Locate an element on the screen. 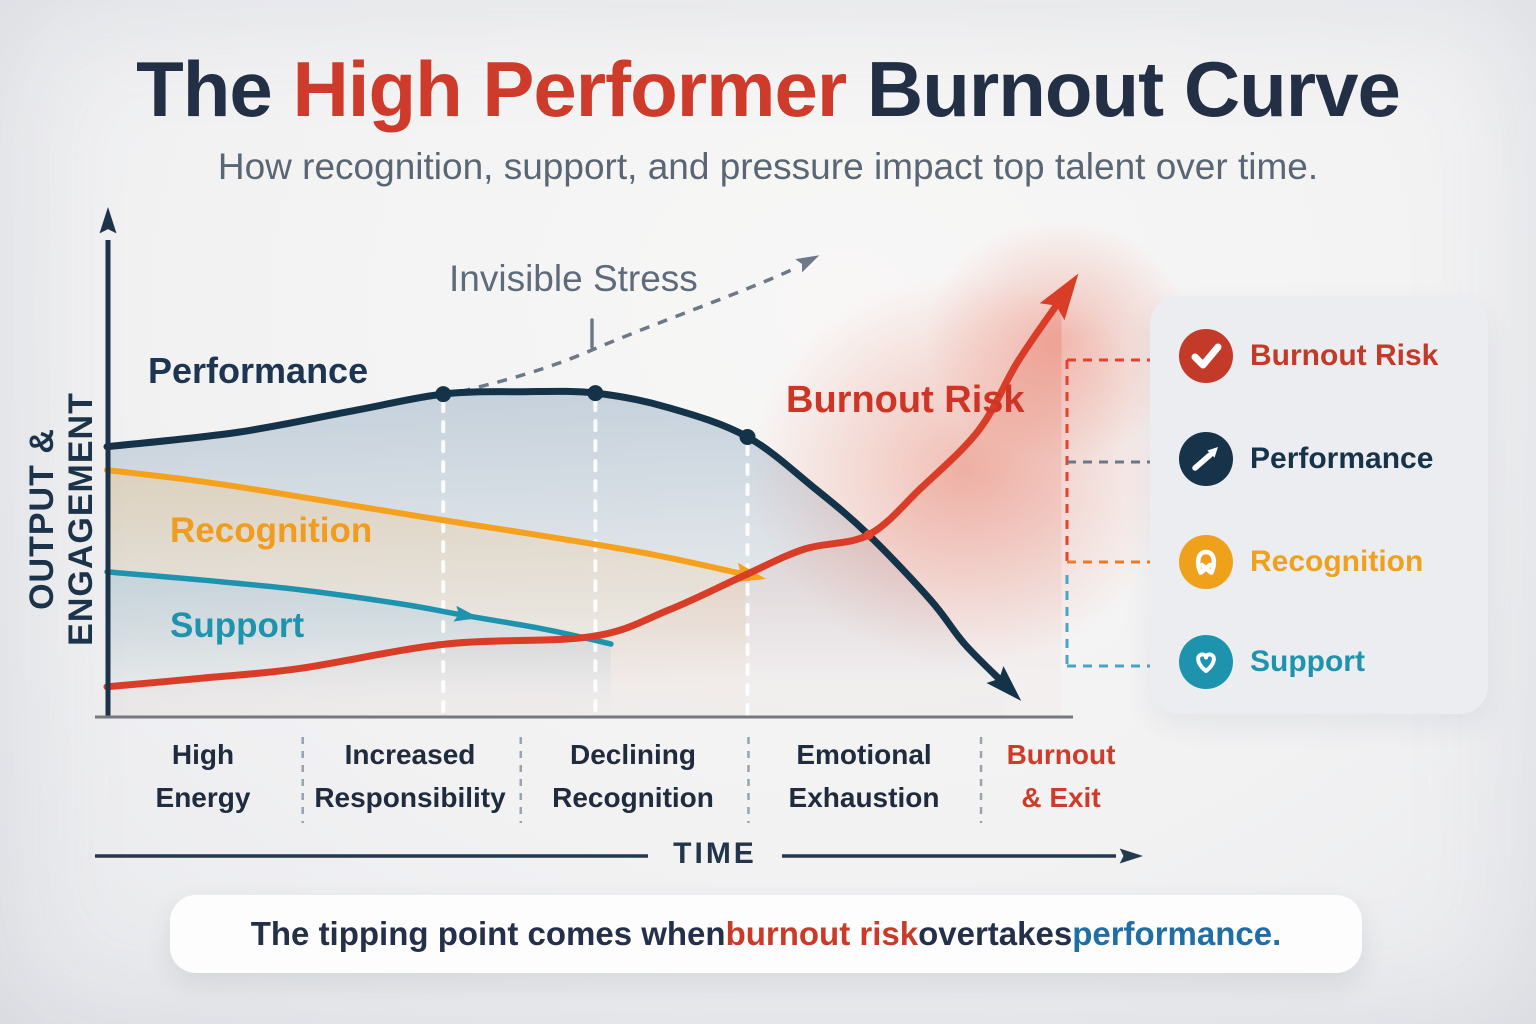  stage-label-increased-responsibility: Increased Responsibility is located at coordinates (410, 776).